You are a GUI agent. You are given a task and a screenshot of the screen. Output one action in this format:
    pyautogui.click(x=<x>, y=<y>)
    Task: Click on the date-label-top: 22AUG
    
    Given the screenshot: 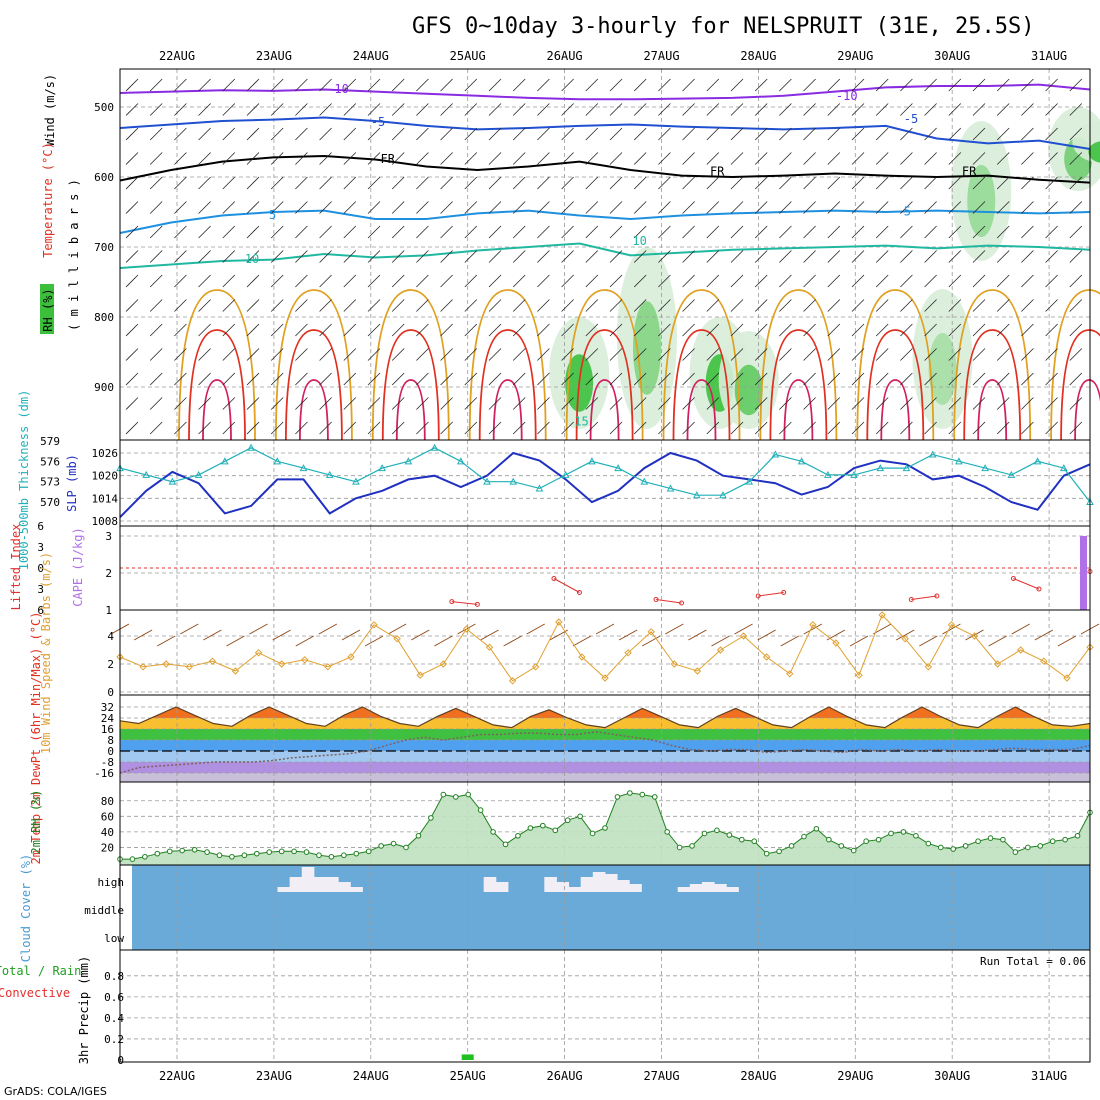 What is the action you would take?
    pyautogui.click(x=177, y=56)
    